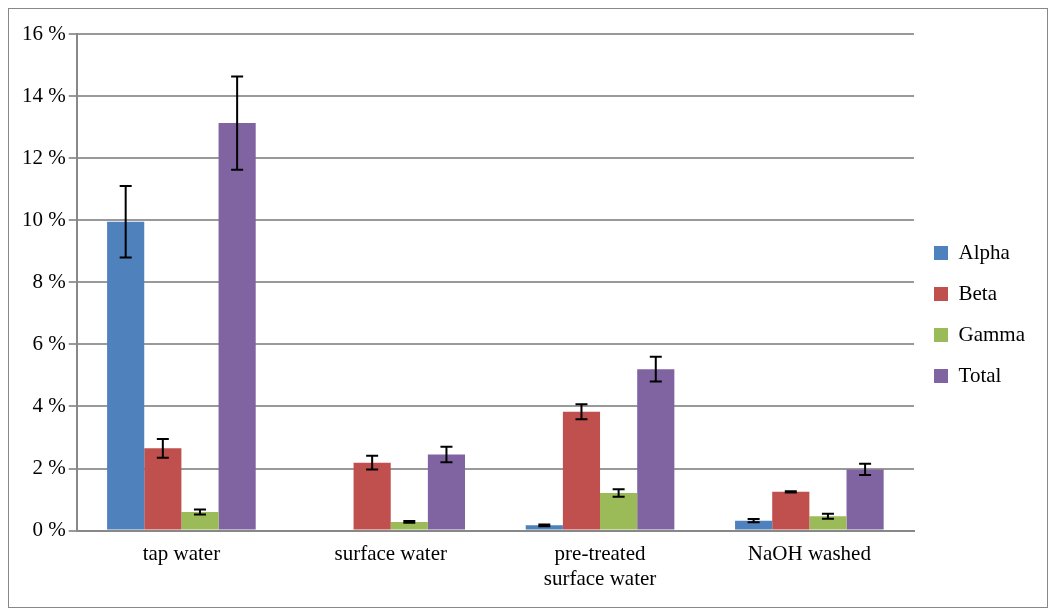  I want to click on y-tick-label: 4 %, so click(49, 404).